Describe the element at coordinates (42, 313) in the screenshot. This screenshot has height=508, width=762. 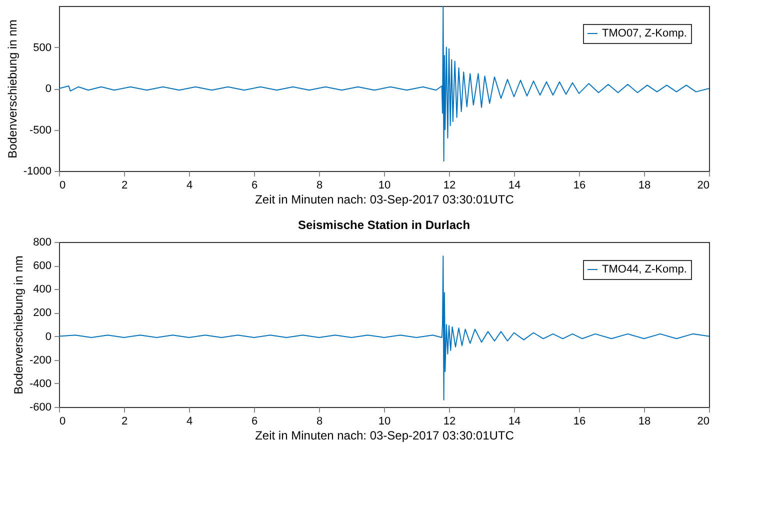
I see `y-tick-label: 200` at that location.